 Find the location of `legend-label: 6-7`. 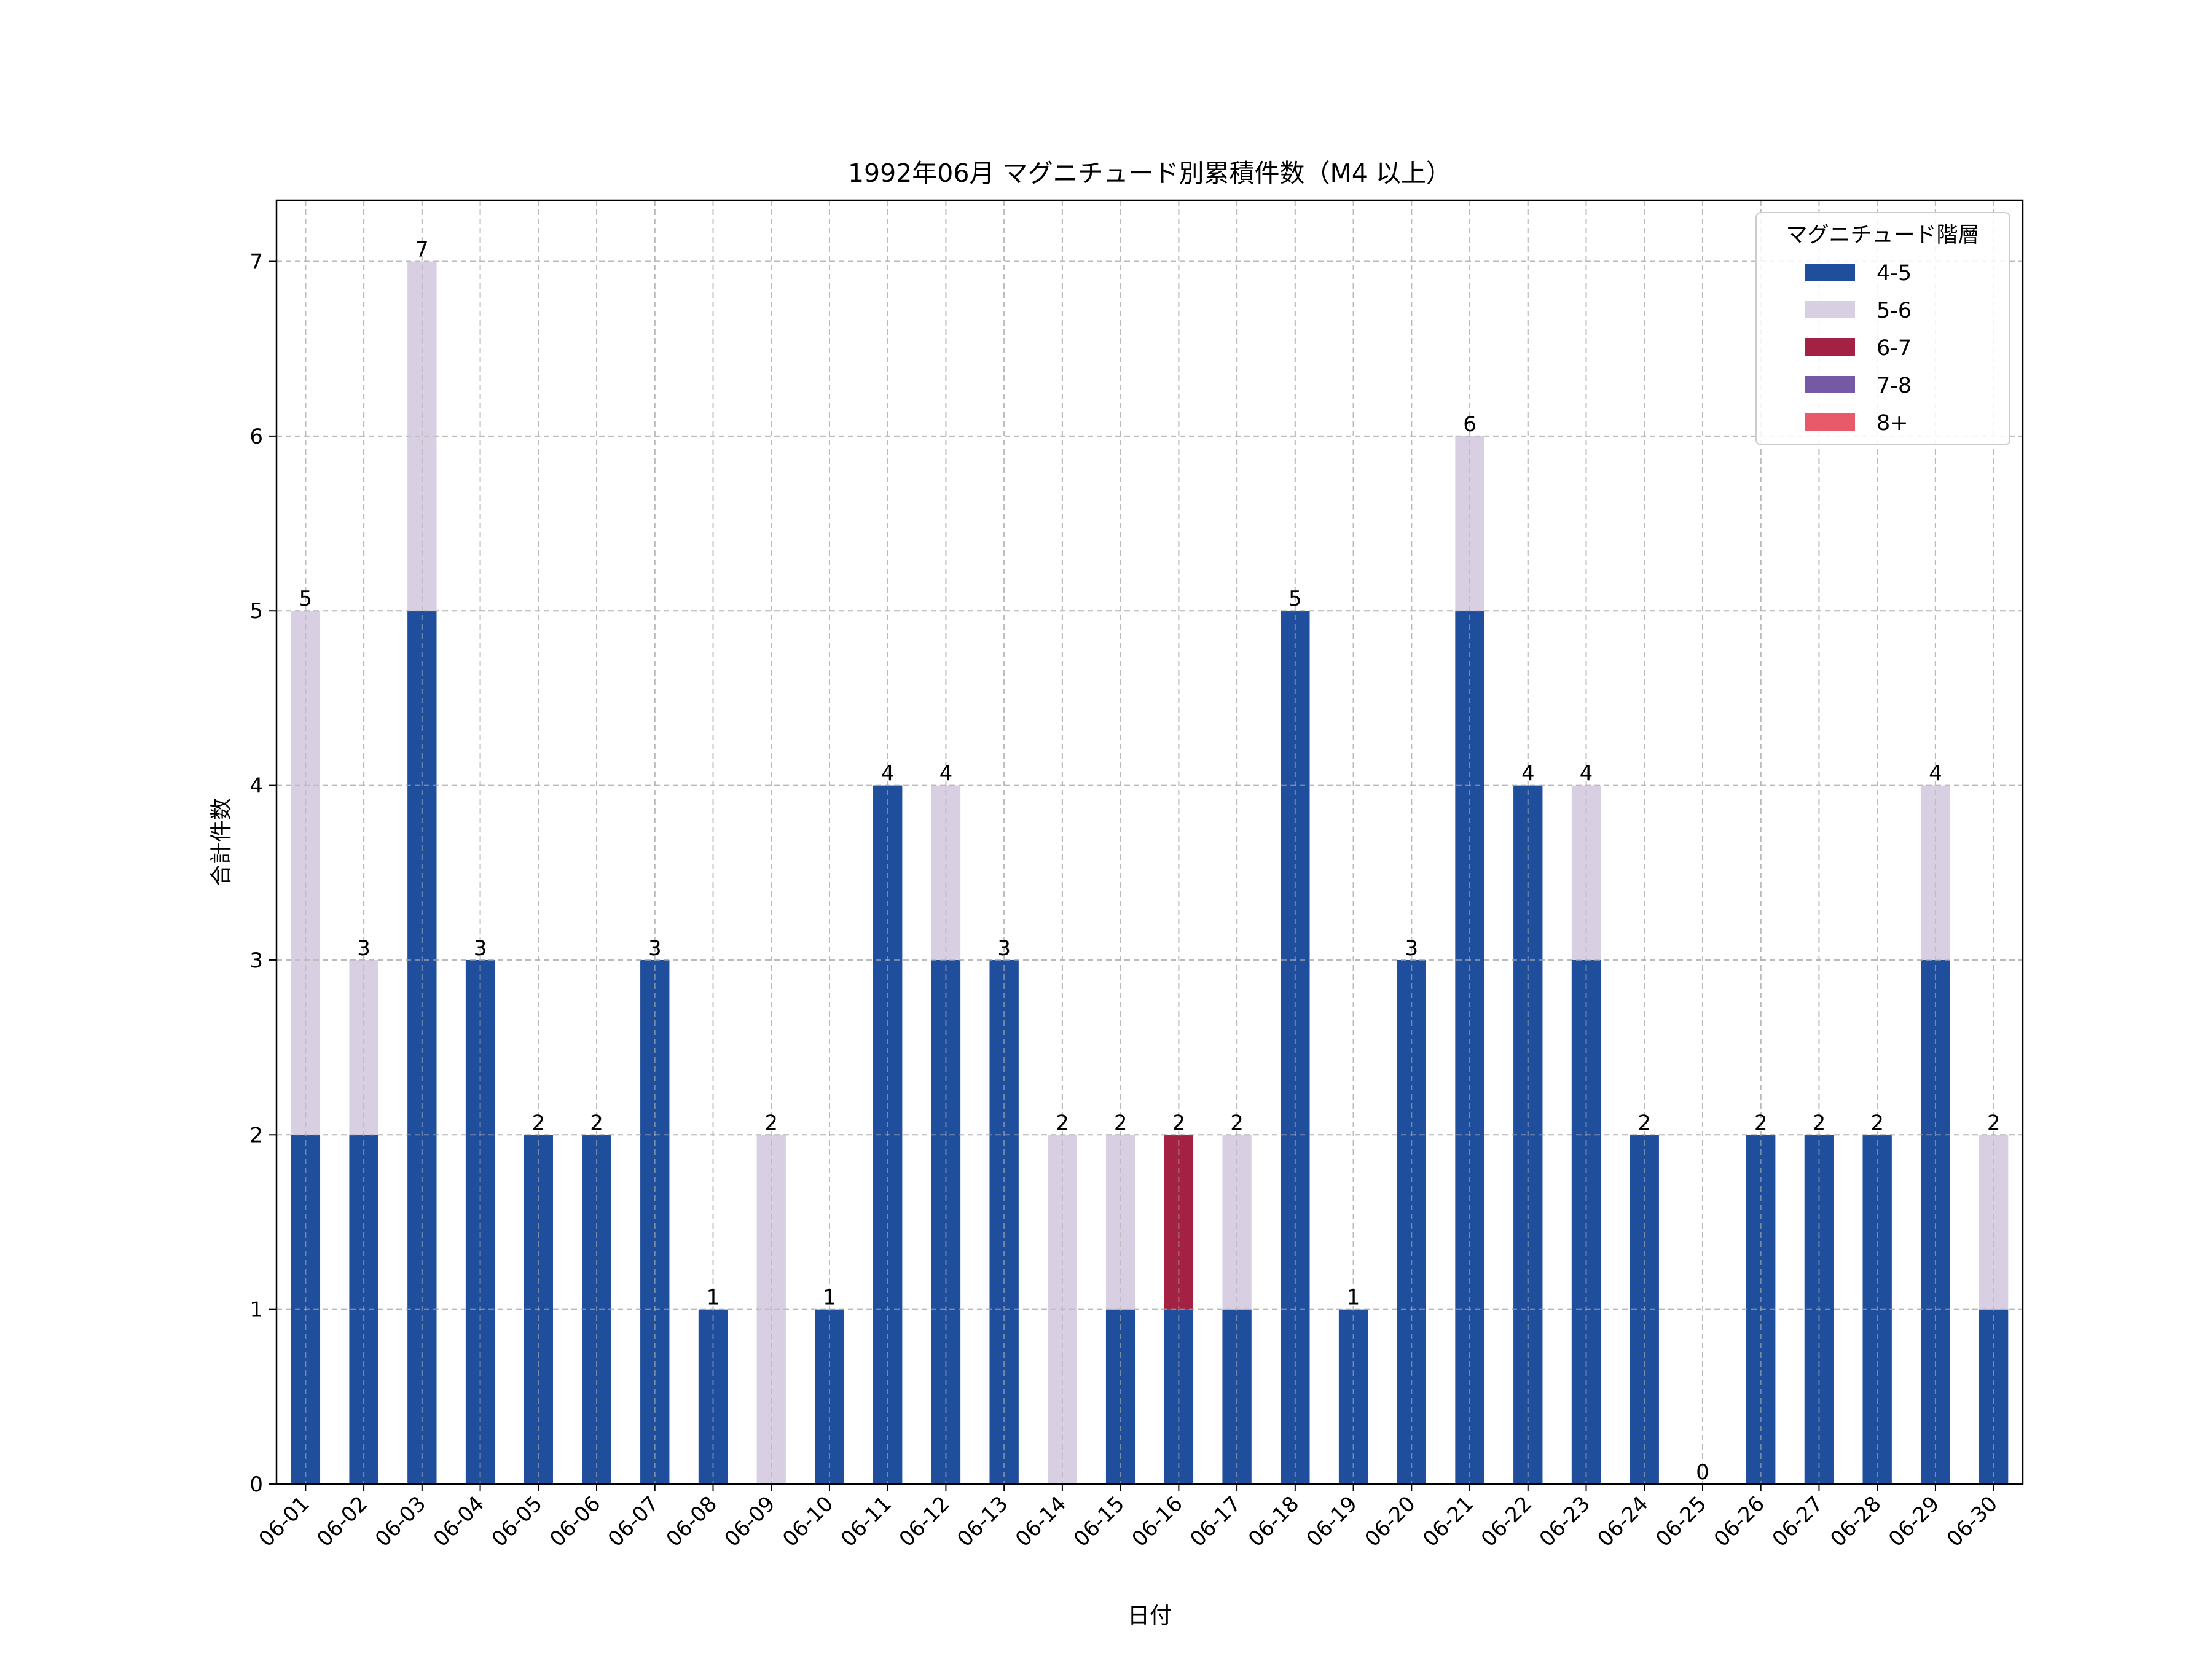

legend-label: 6-7 is located at coordinates (1894, 348).